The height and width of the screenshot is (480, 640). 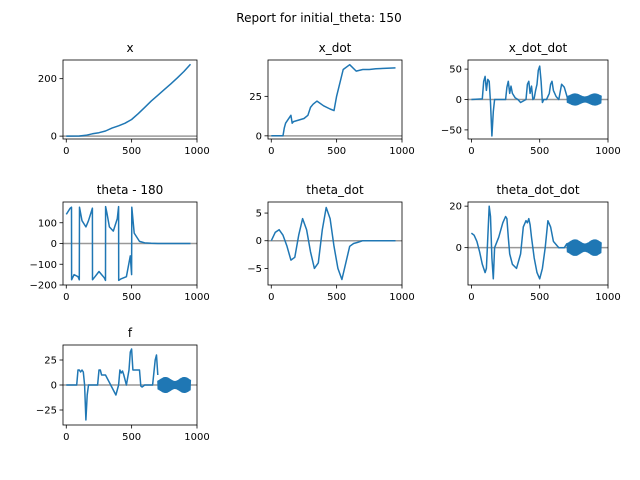 I want to click on subplot: 0 500 1000 −50 0 50 x_dot_dot, so click(x=531, y=99).